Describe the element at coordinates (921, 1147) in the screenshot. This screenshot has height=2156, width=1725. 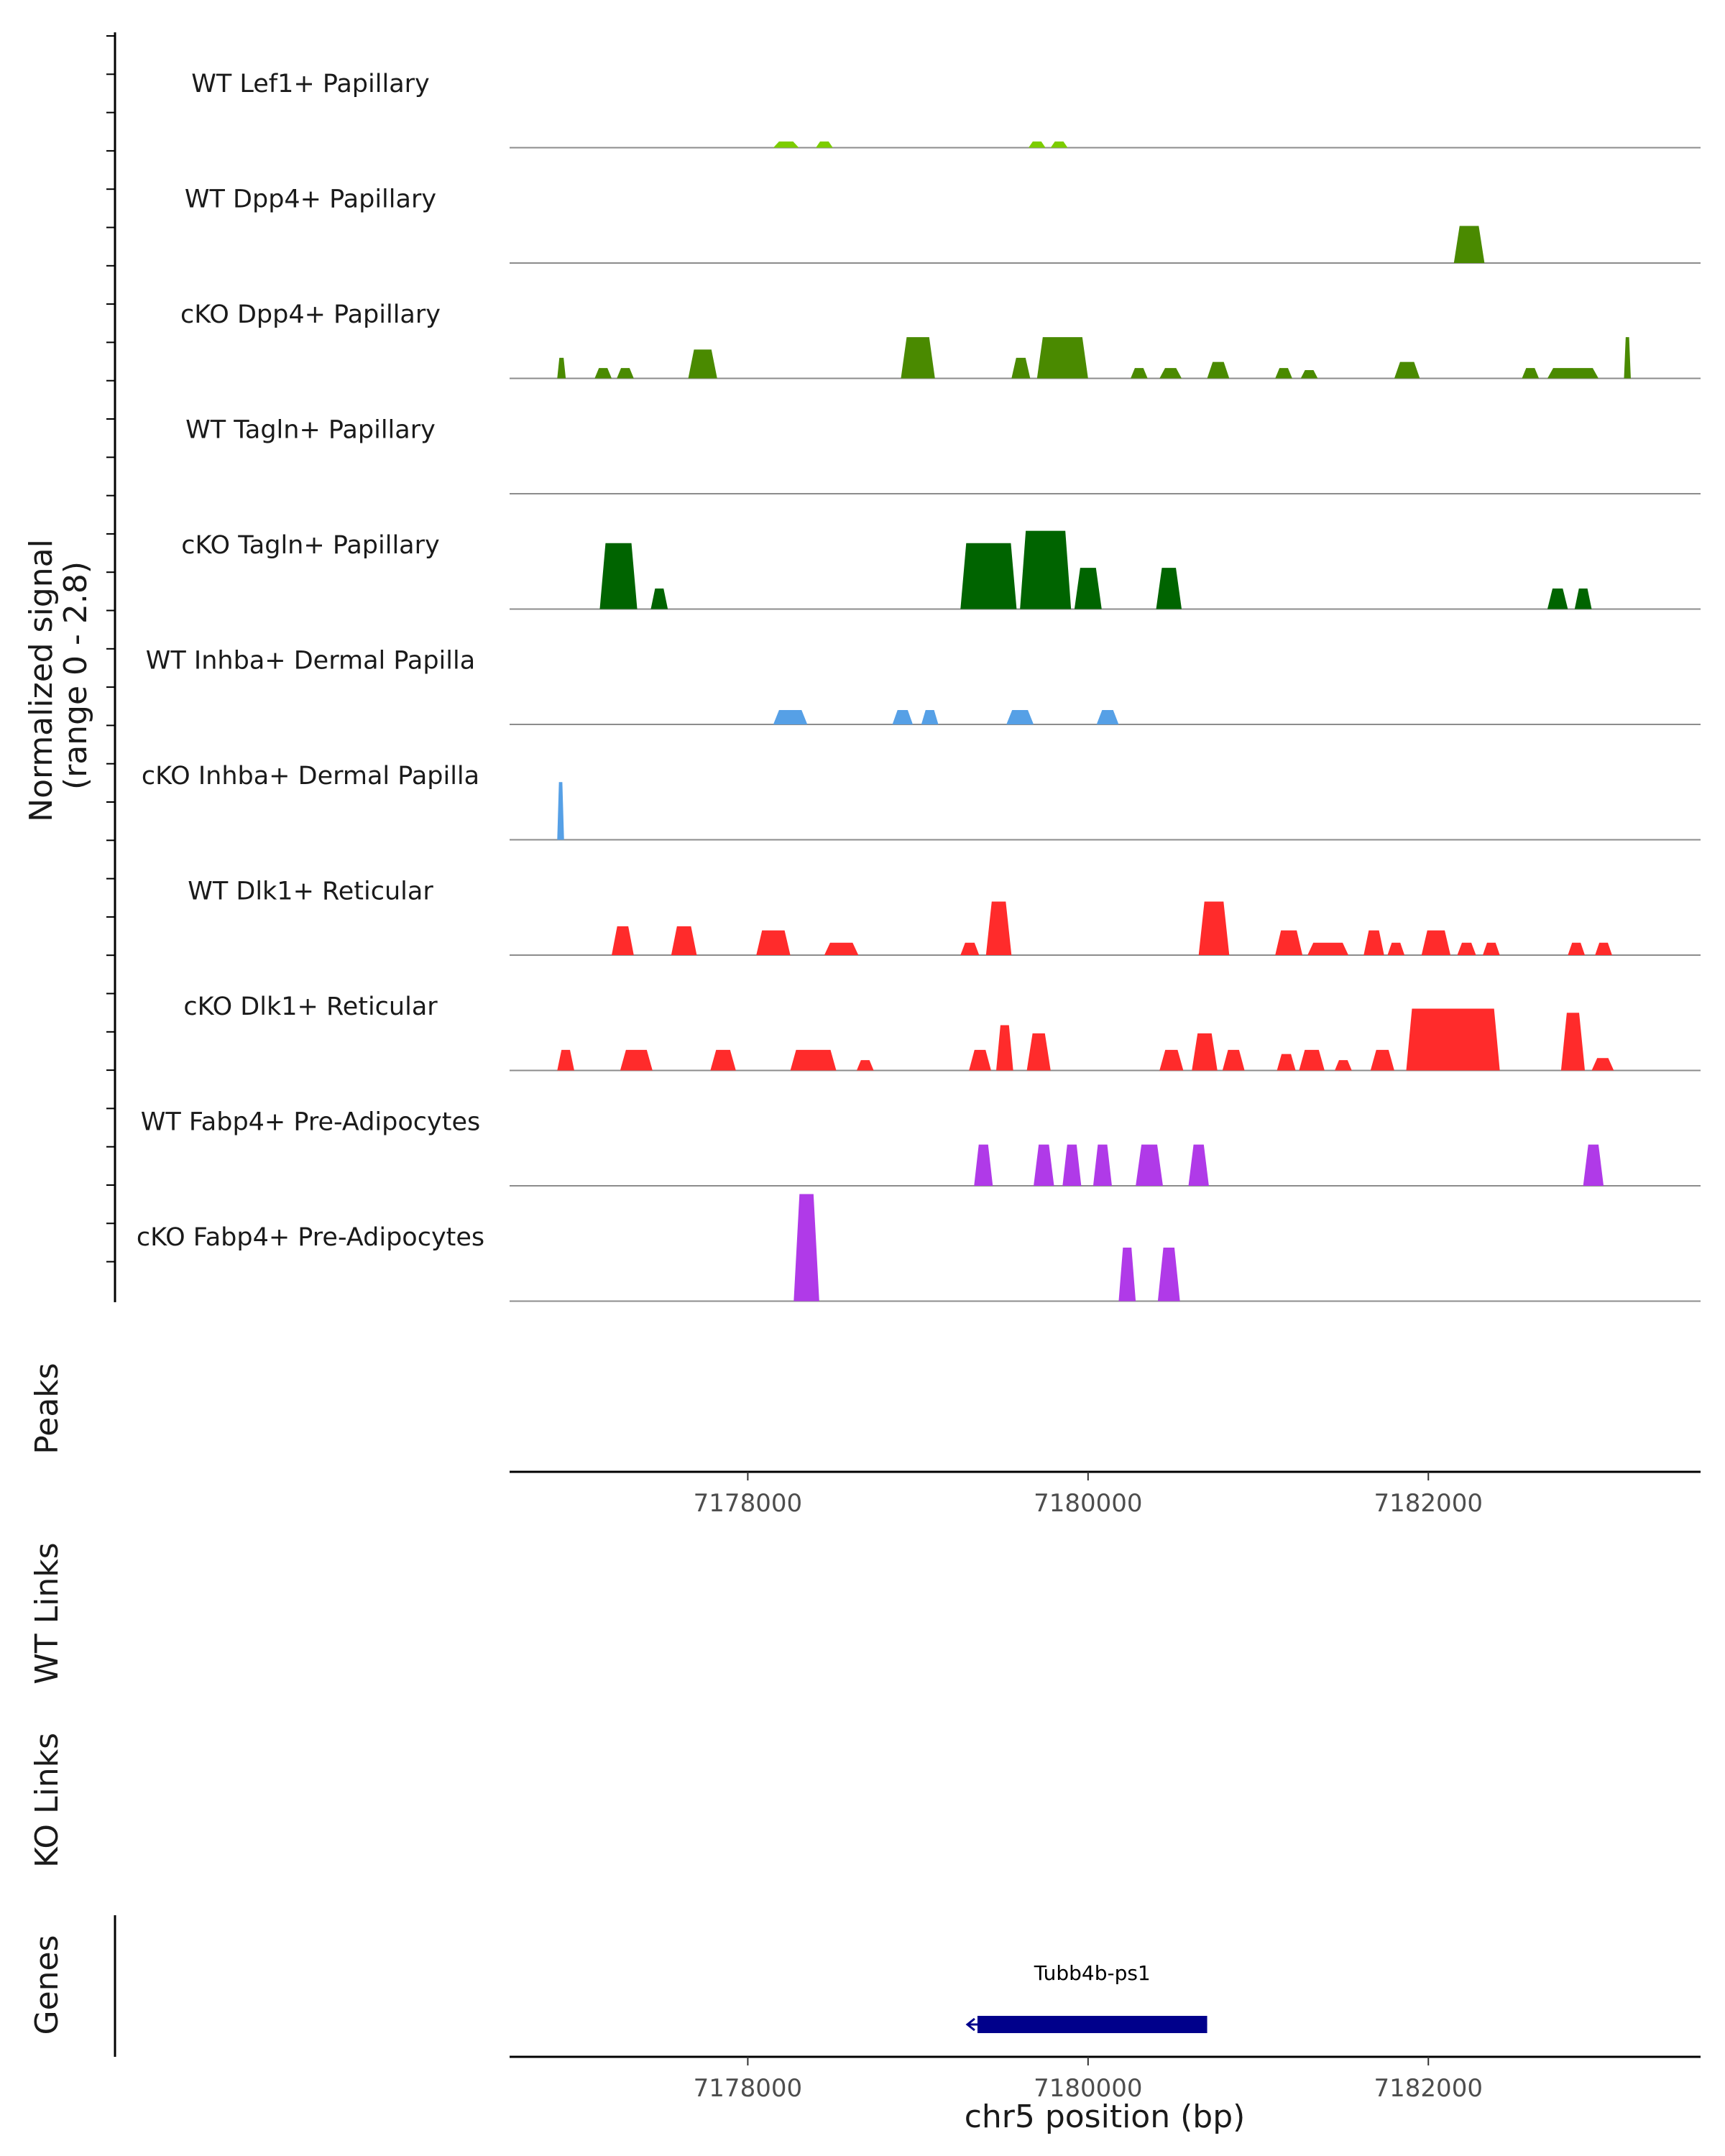
I see `coverage-track: WT Fabp4+ Pre-Adipocytes` at that location.